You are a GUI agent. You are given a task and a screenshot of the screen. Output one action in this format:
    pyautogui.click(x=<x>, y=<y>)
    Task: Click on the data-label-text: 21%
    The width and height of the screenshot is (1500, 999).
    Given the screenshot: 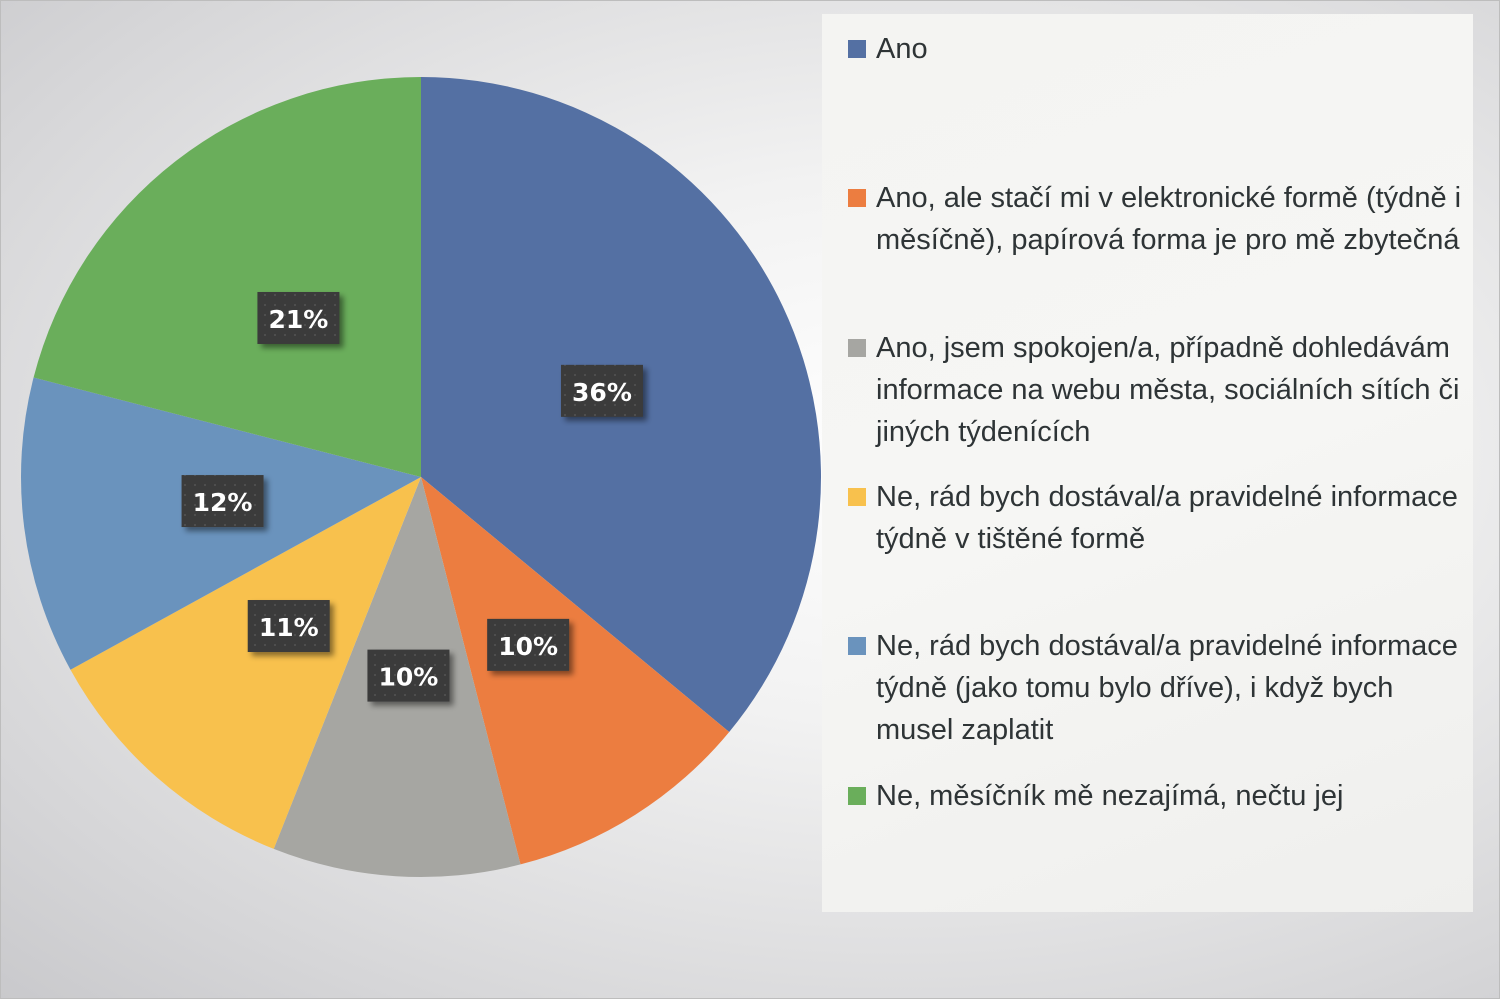 What is the action you would take?
    pyautogui.click(x=298, y=319)
    